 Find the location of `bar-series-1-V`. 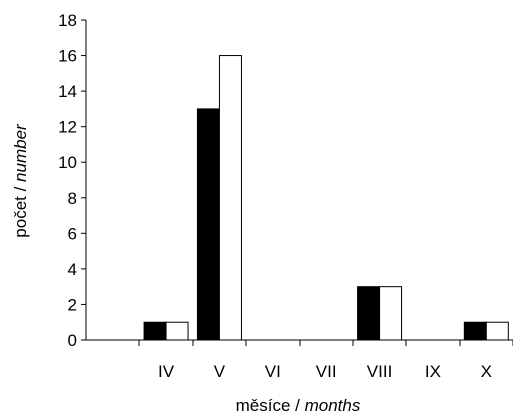

bar-series-1-V is located at coordinates (208, 224).